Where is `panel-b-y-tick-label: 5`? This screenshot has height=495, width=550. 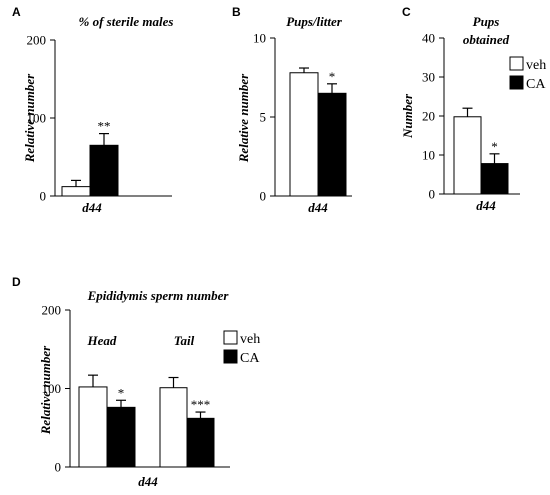 panel-b-y-tick-label: 5 is located at coordinates (263, 117).